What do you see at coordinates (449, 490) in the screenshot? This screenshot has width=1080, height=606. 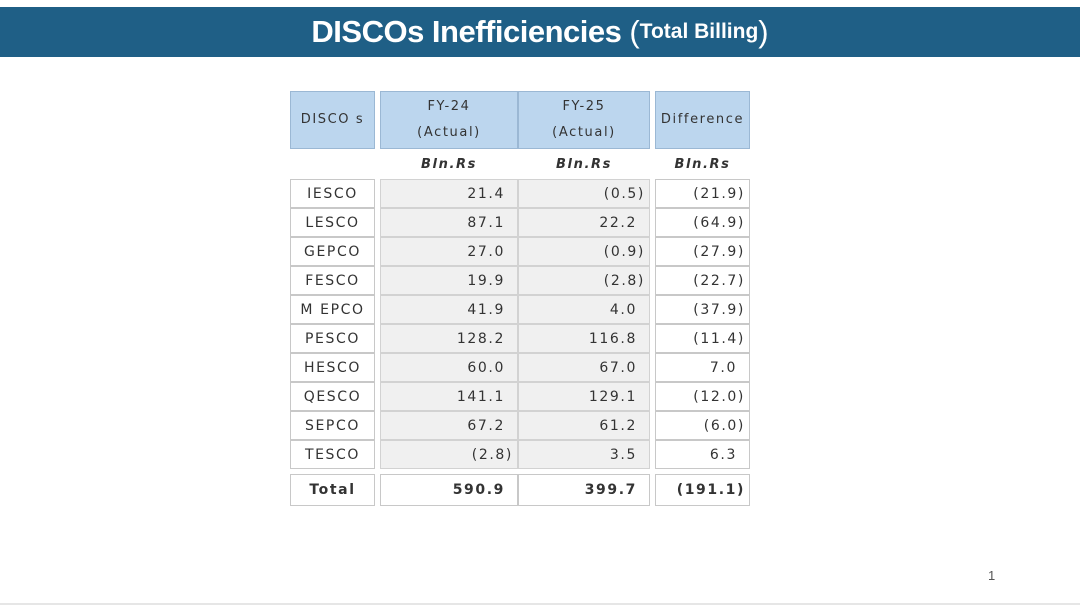 I see `total-fy24: 590.9` at bounding box center [449, 490].